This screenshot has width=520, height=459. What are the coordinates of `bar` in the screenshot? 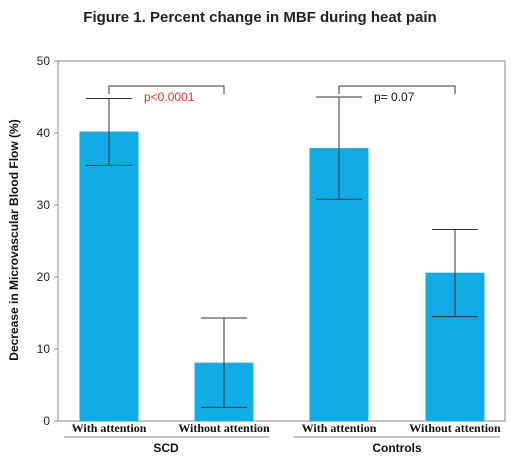 It's located at (109, 276).